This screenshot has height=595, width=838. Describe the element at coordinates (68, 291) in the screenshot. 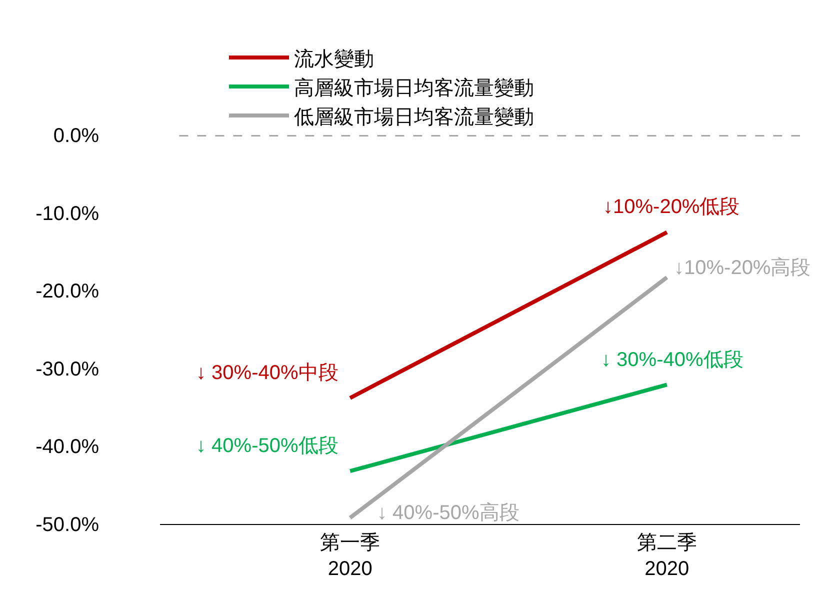

I see `y-tick-label: -20.0%` at that location.